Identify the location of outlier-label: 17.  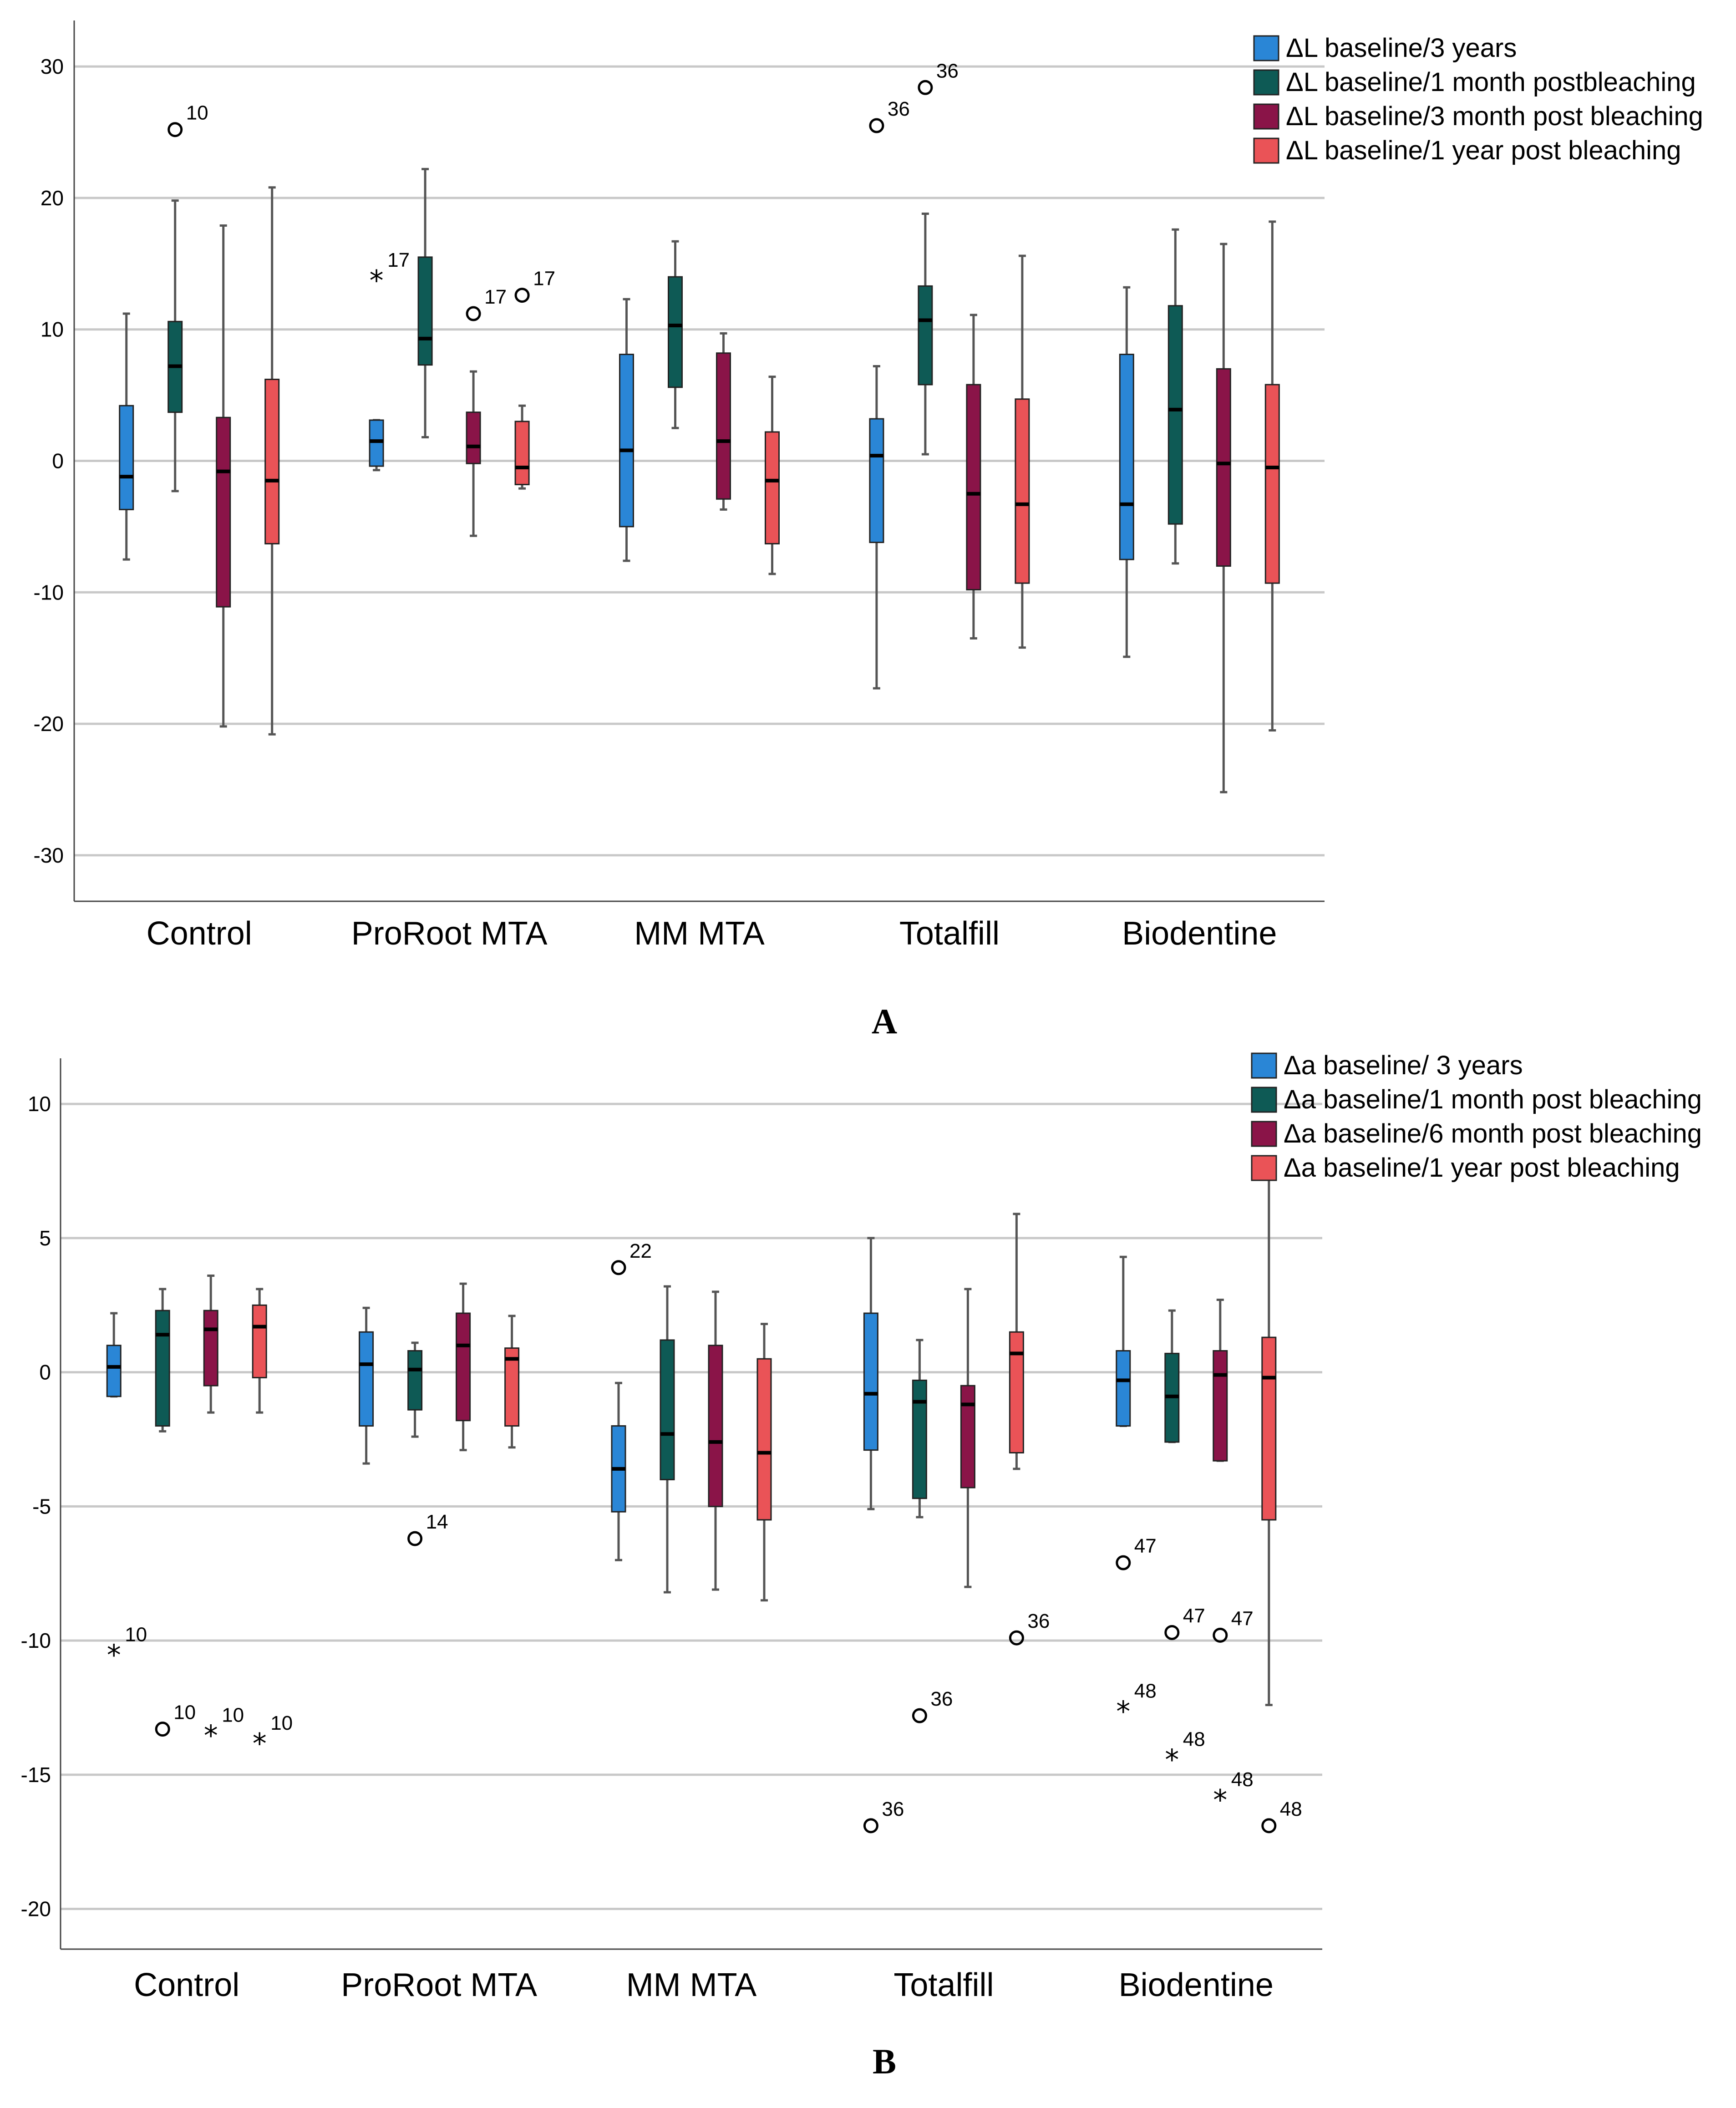
(544, 279).